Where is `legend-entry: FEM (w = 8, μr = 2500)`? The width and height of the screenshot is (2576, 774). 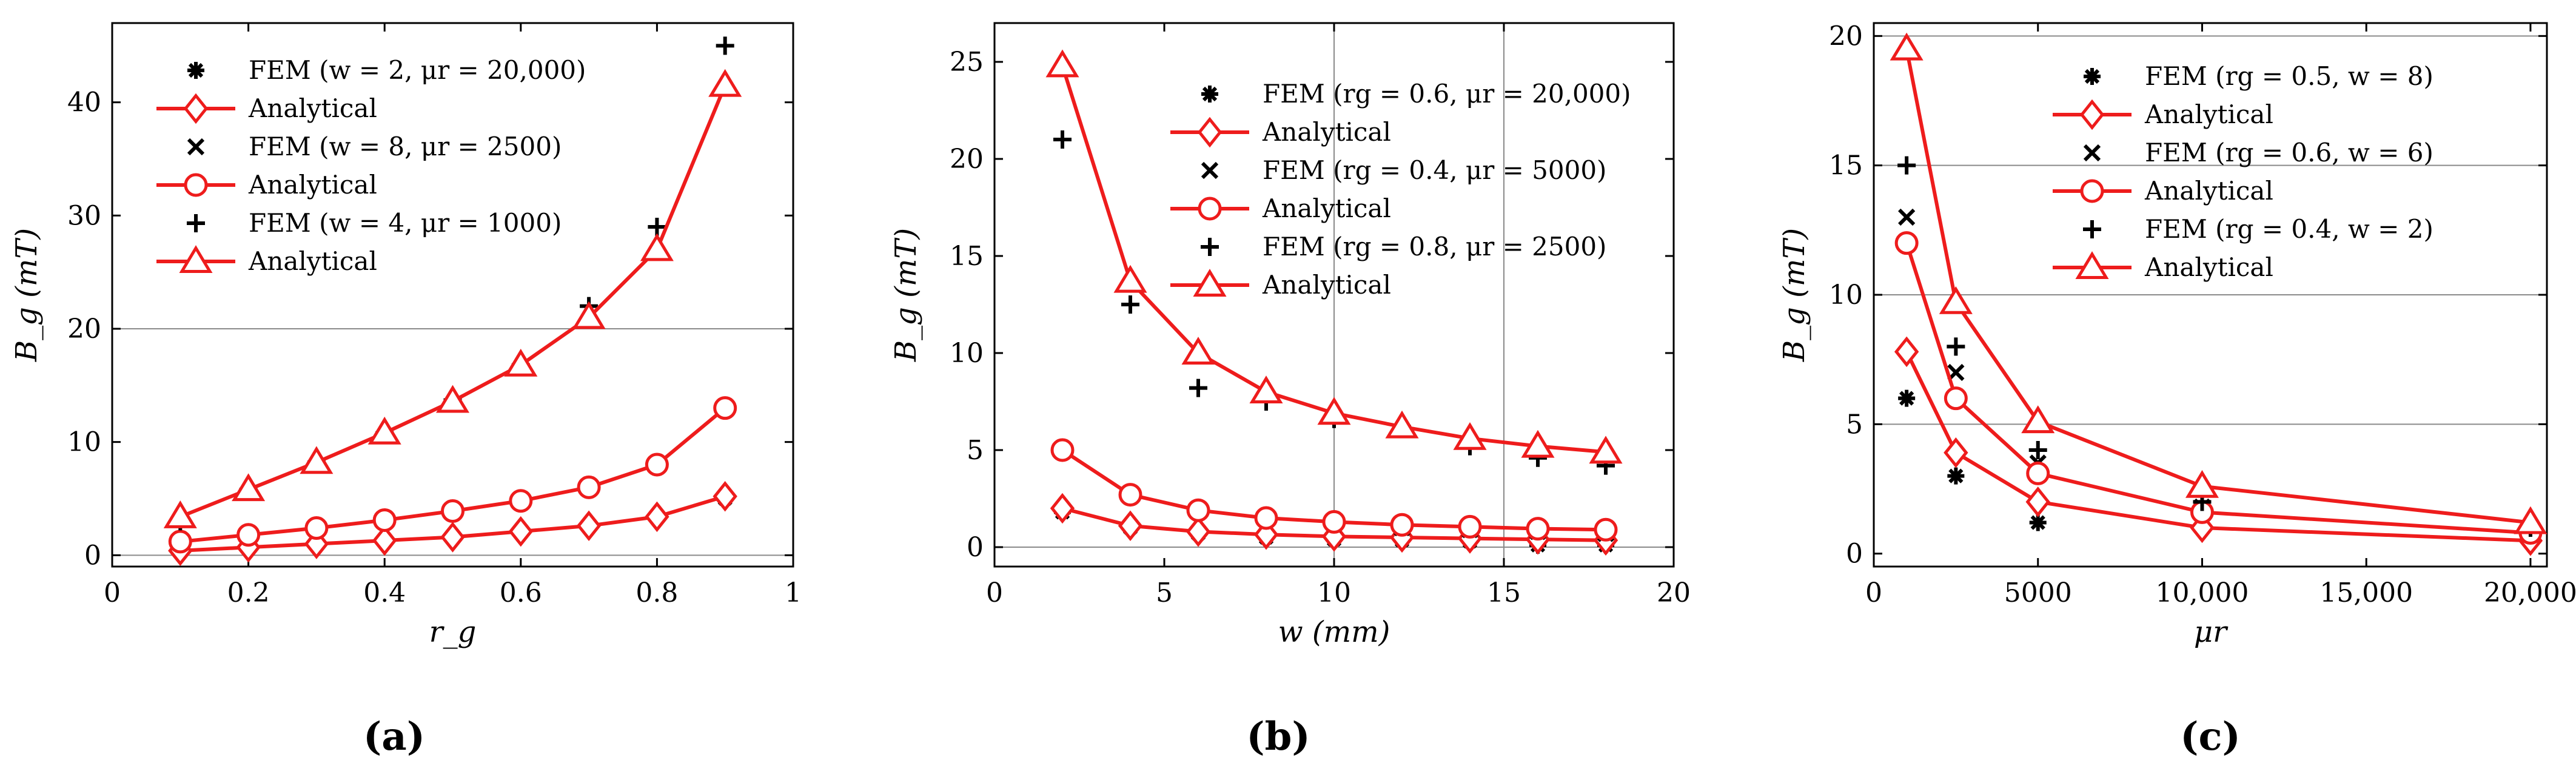
legend-entry: FEM (w = 8, μr = 2500) is located at coordinates (405, 146).